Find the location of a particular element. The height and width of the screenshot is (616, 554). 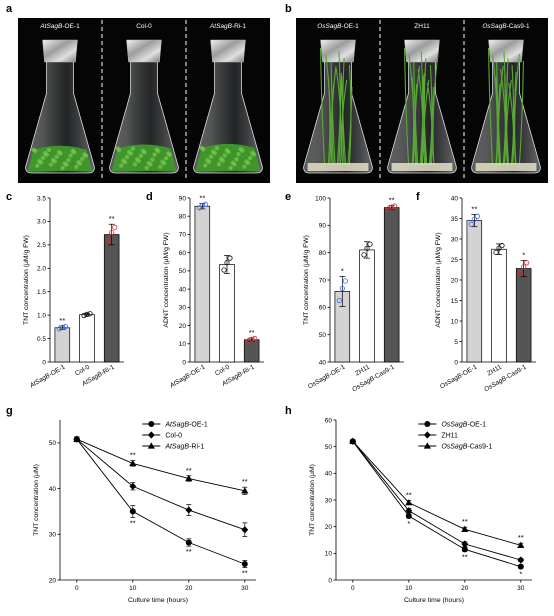

x-category-label: AtSagB-OE-1 is located at coordinates (47, 376).